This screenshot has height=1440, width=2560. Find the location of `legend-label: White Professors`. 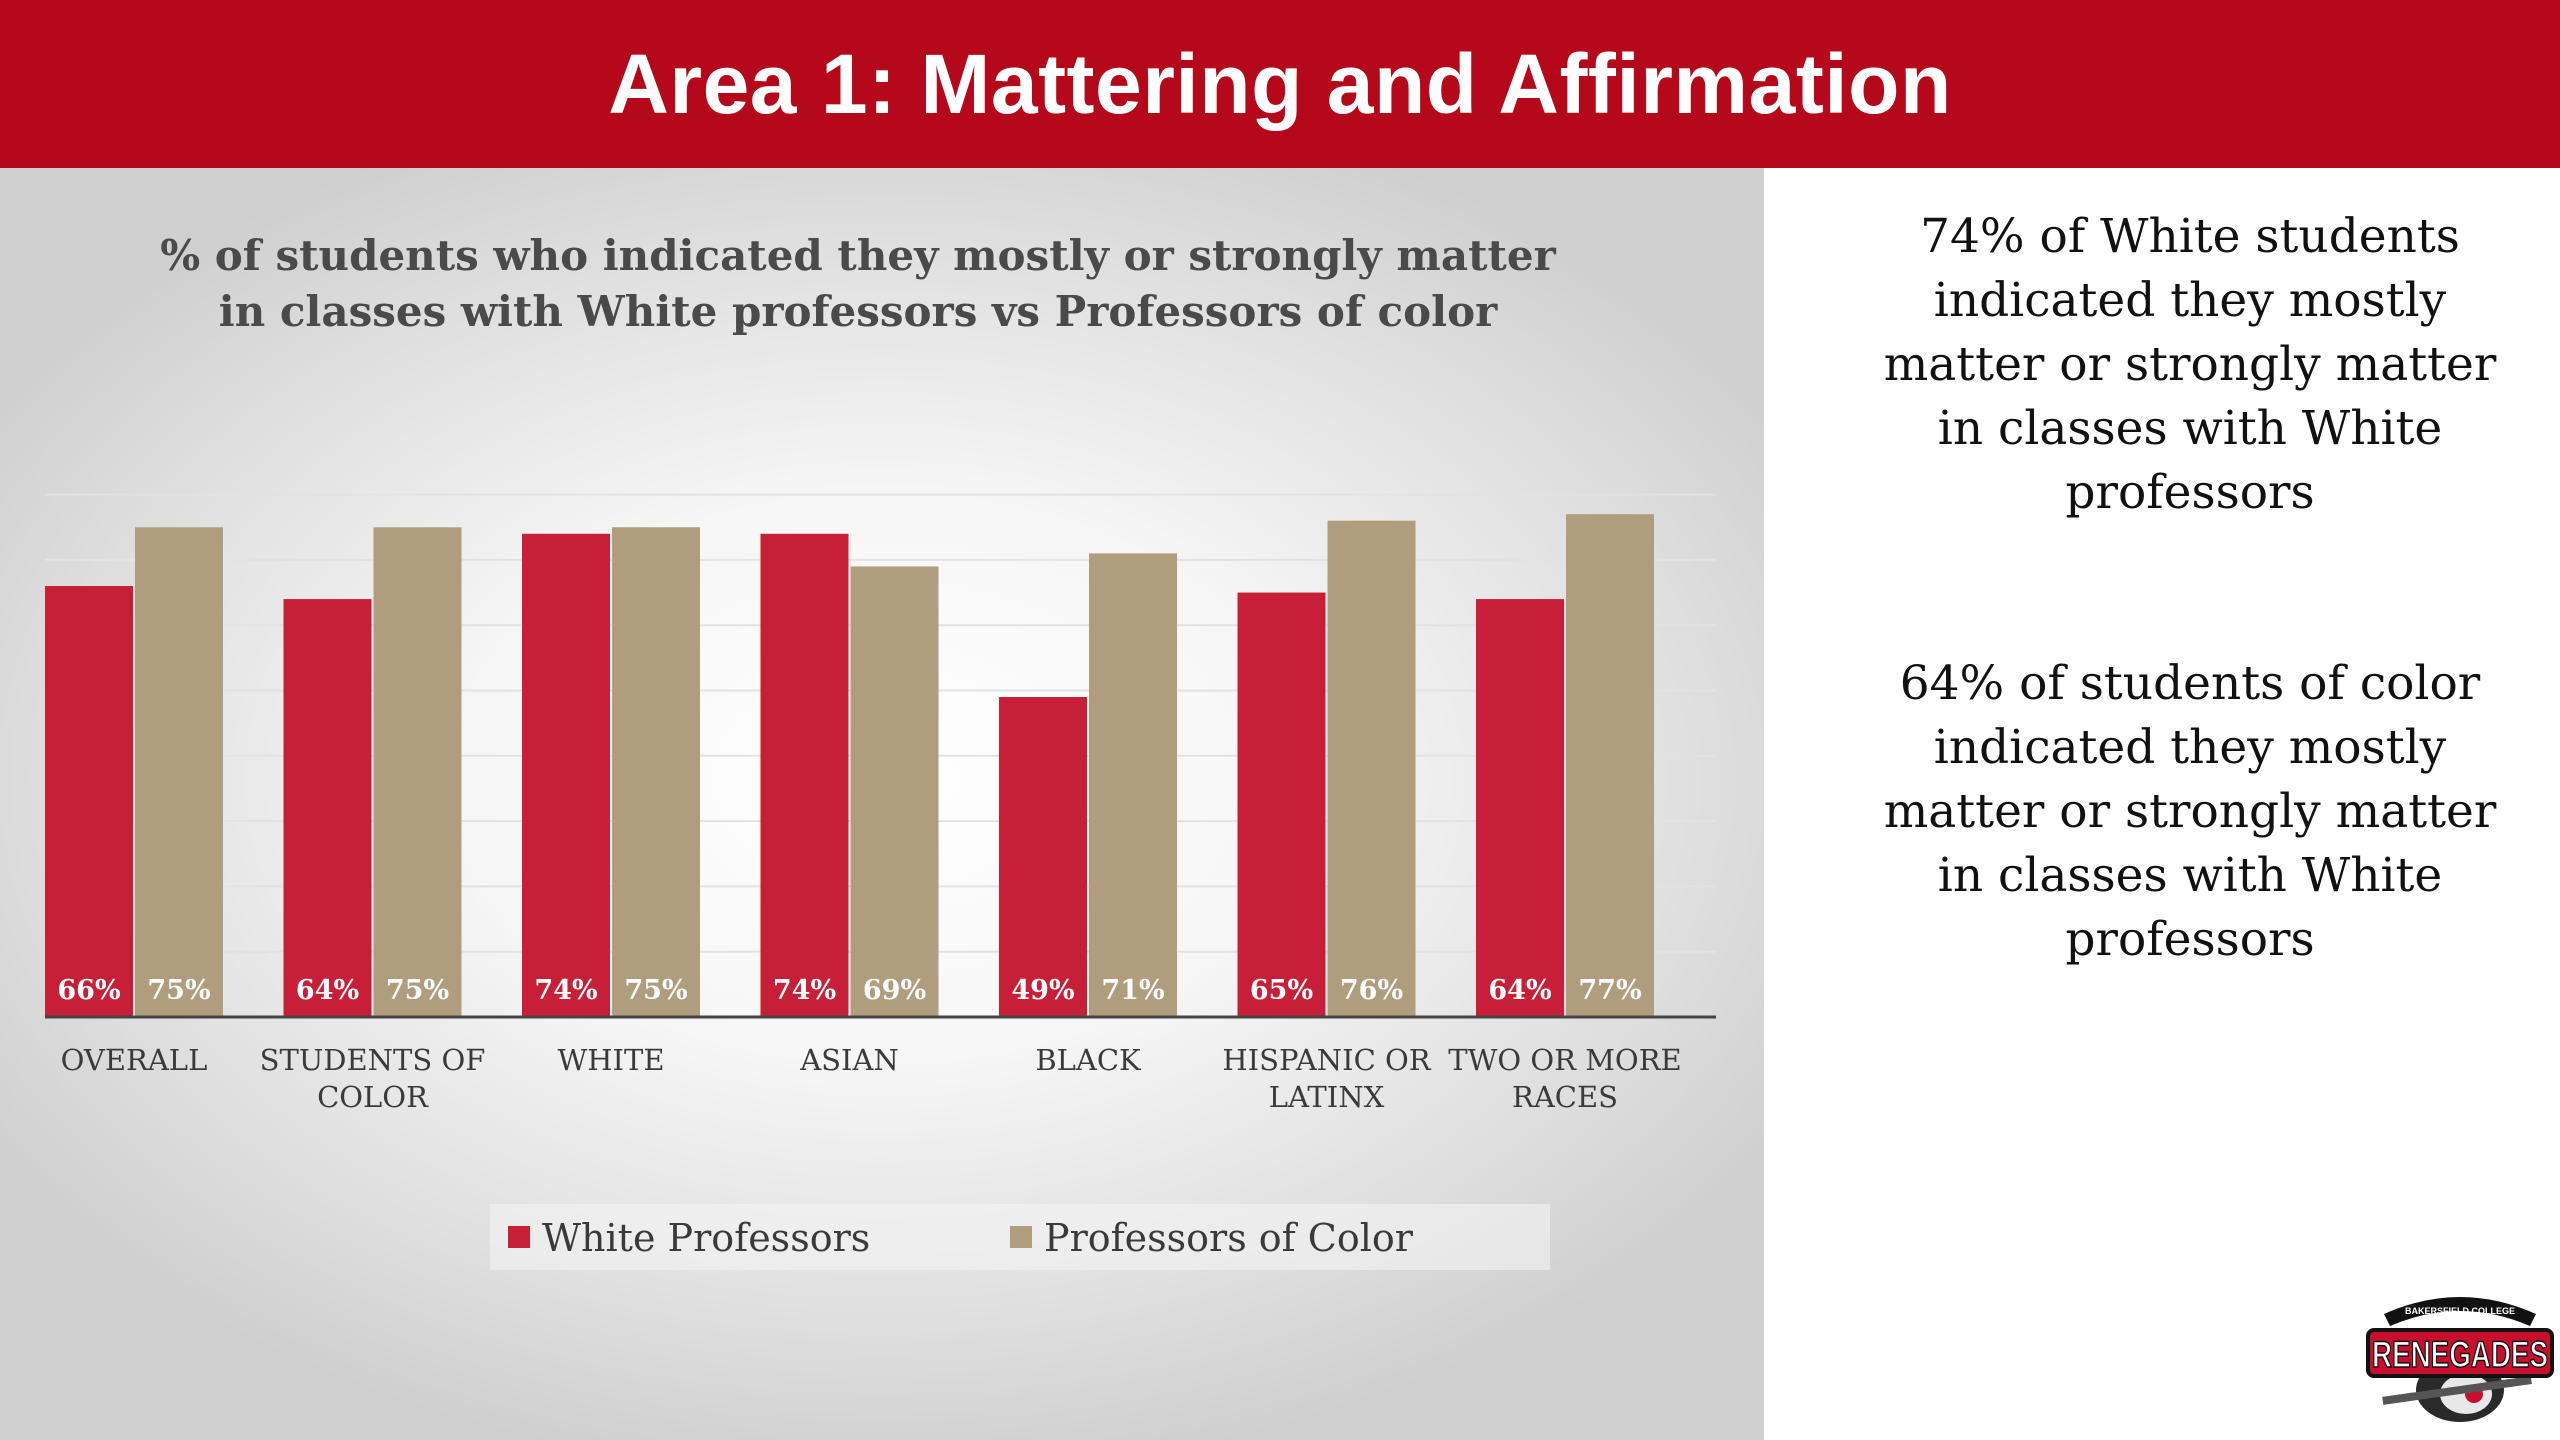

legend-label: White Professors is located at coordinates (706, 1238).